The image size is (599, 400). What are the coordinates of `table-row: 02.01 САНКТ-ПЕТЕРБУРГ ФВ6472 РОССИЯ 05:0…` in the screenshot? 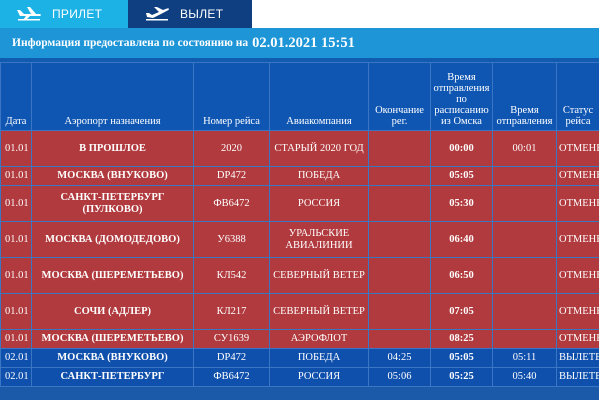 It's located at (299, 377).